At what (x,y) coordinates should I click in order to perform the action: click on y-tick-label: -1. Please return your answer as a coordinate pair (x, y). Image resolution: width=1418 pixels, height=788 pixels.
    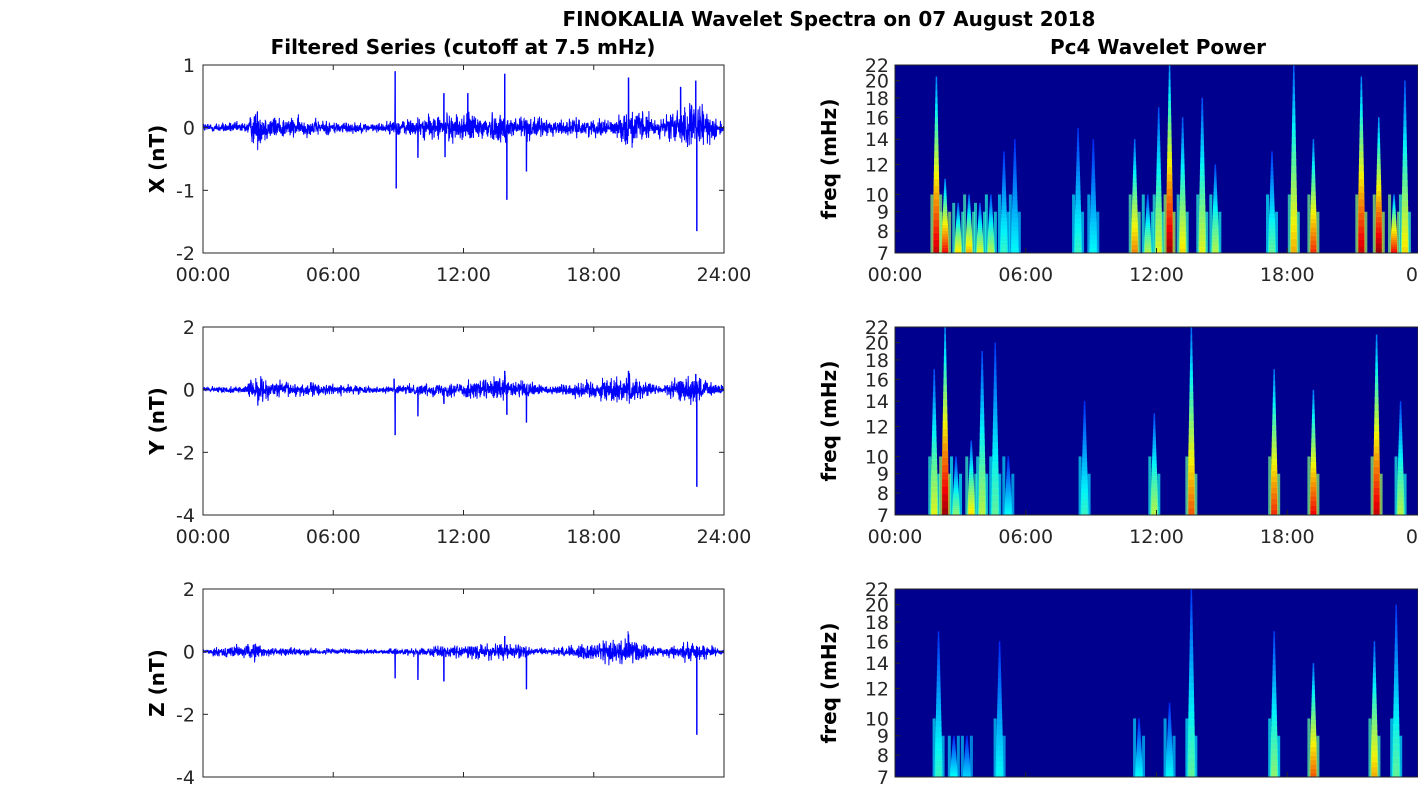
    Looking at the image, I should click on (185, 191).